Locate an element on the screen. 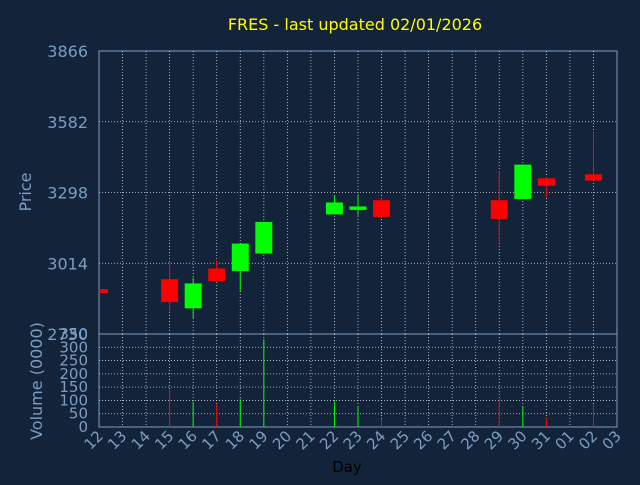  x-tick-label: 19 is located at coordinates (258, 440).